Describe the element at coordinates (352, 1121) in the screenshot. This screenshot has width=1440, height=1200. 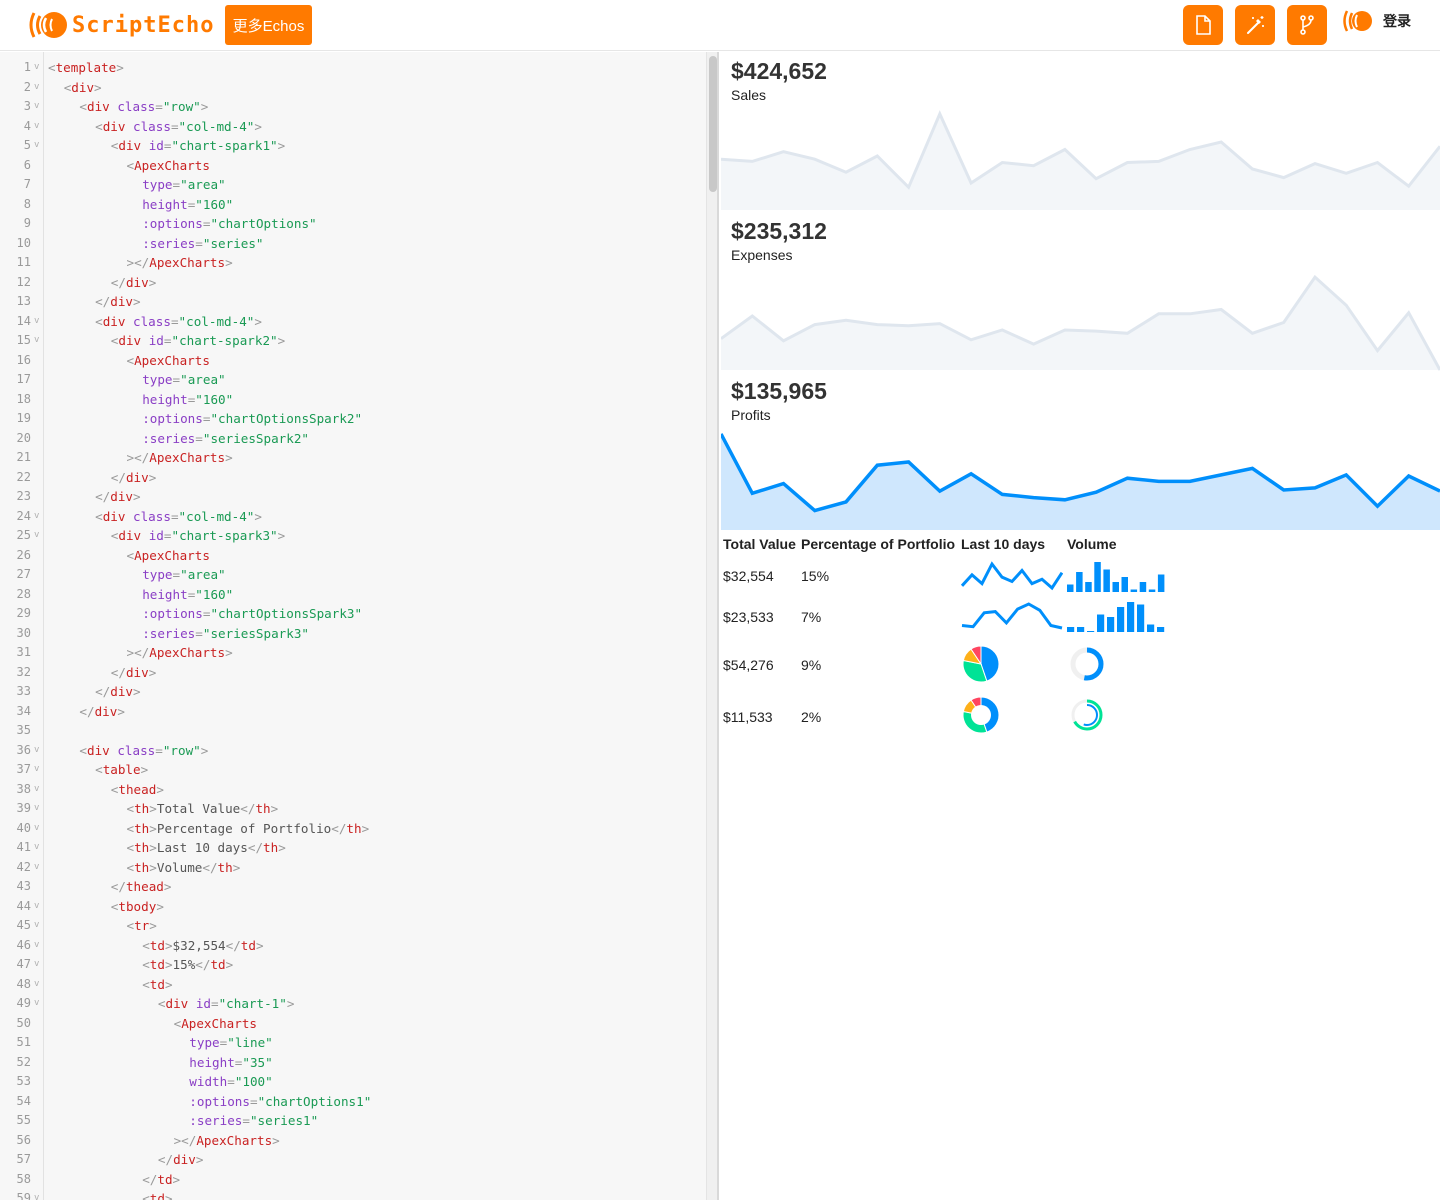
I see `code-line: 55:series="series1"` at that location.